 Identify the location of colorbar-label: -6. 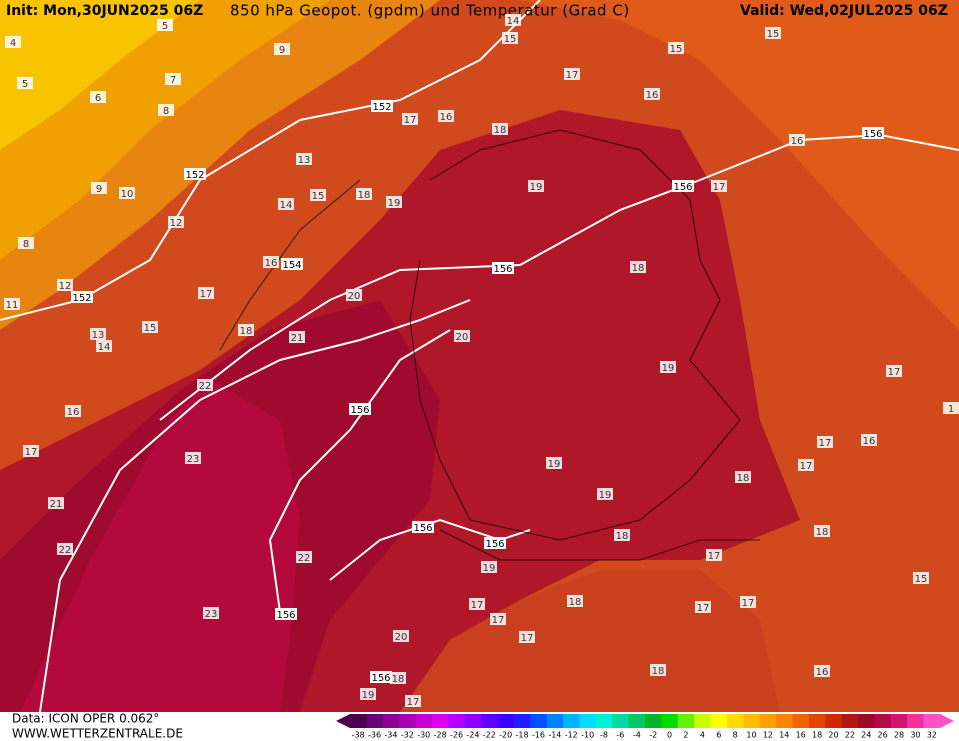
(620, 735).